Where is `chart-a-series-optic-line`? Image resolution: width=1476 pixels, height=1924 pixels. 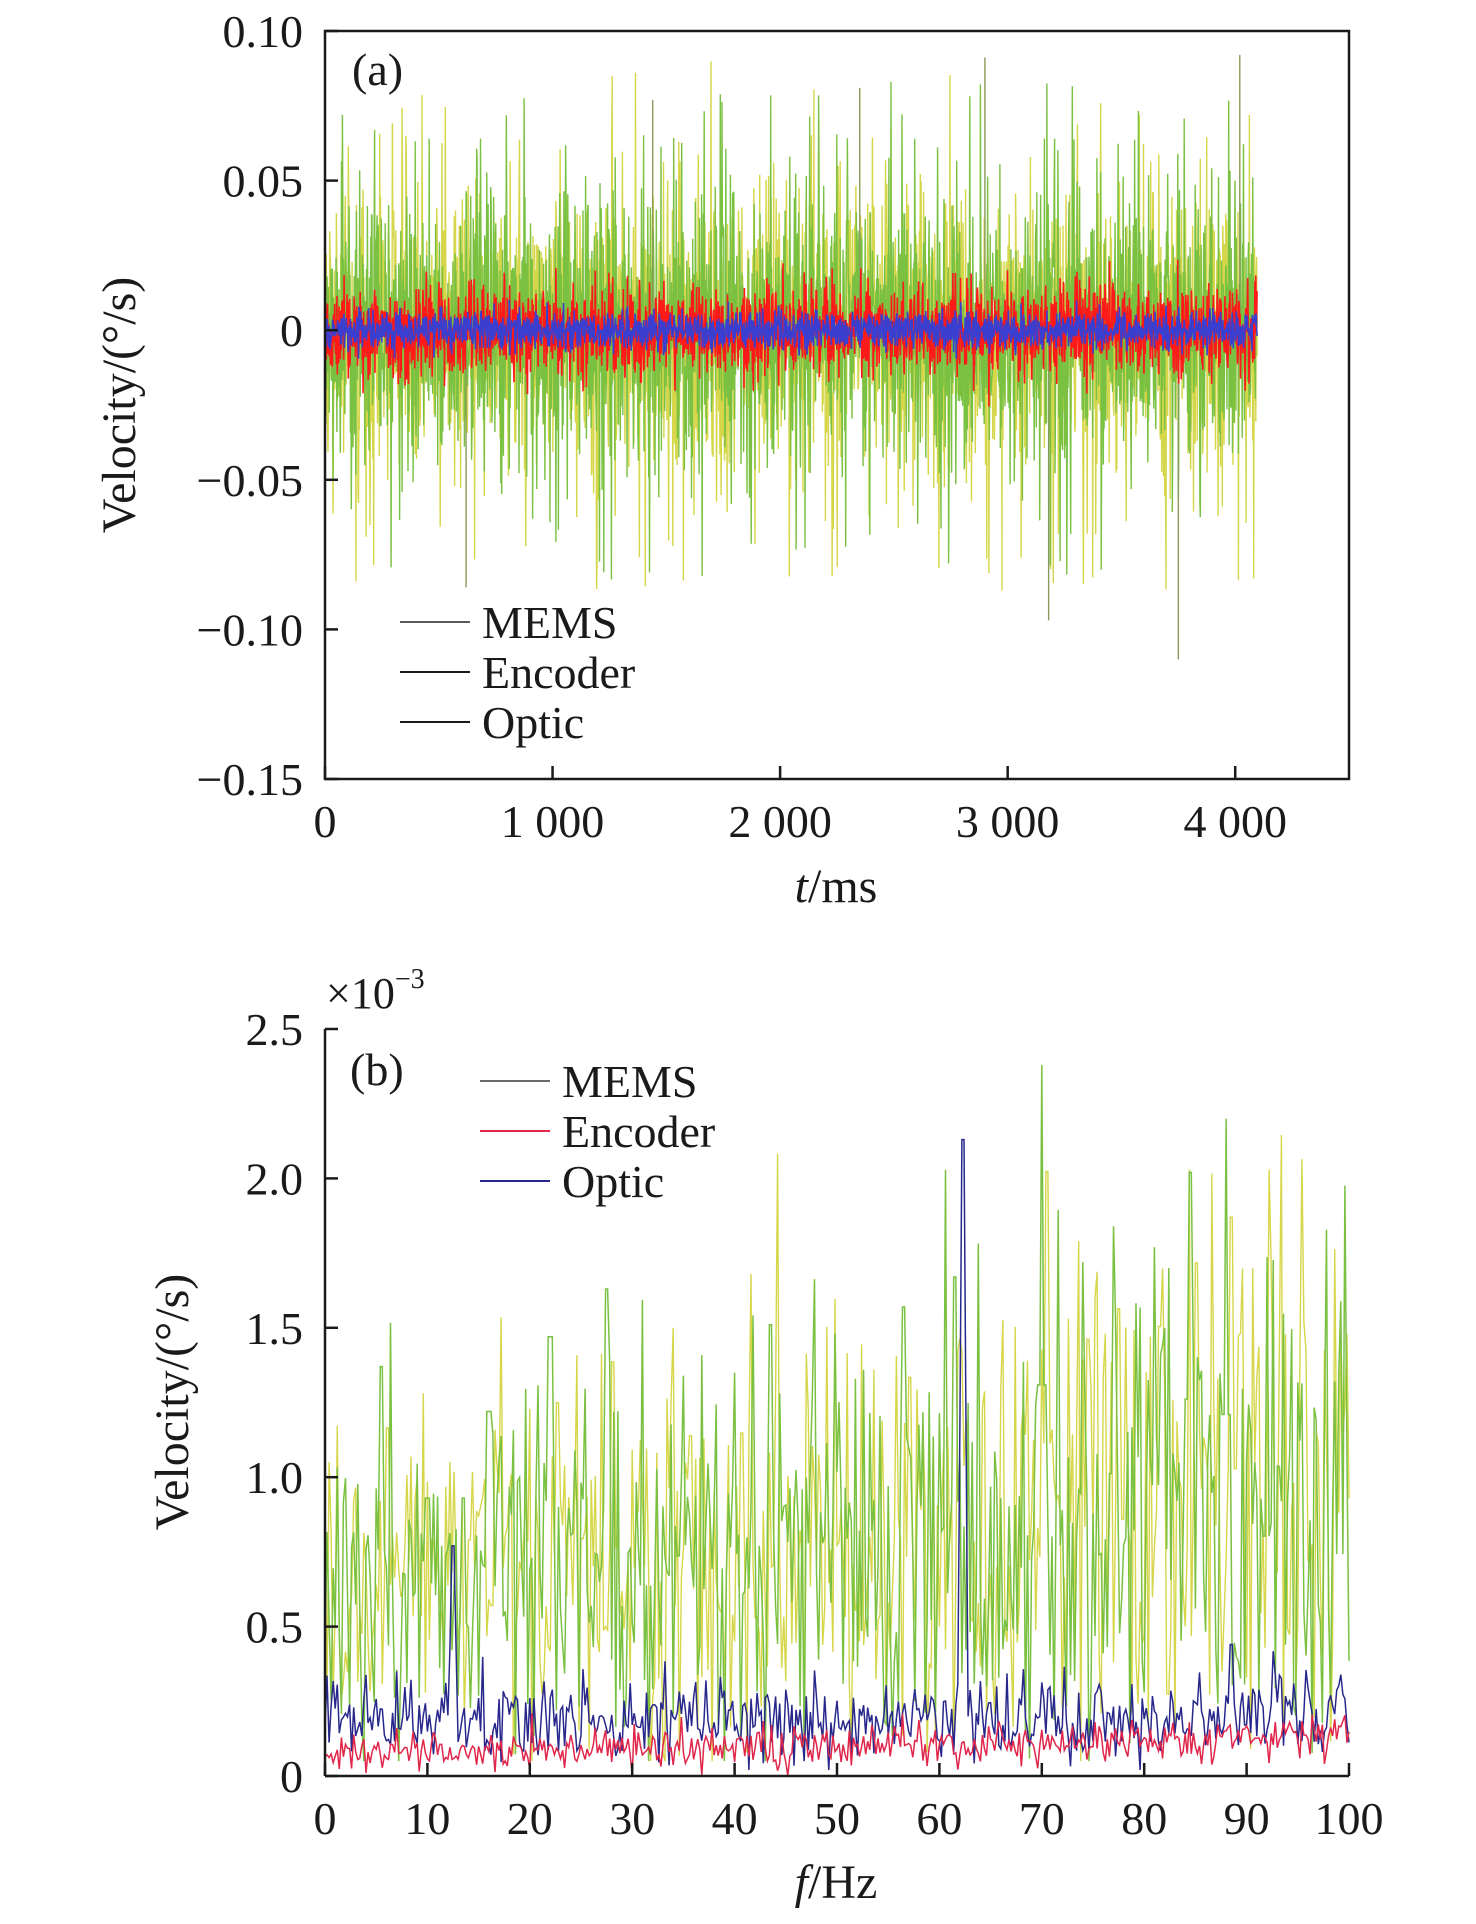 chart-a-series-optic-line is located at coordinates (791, 329).